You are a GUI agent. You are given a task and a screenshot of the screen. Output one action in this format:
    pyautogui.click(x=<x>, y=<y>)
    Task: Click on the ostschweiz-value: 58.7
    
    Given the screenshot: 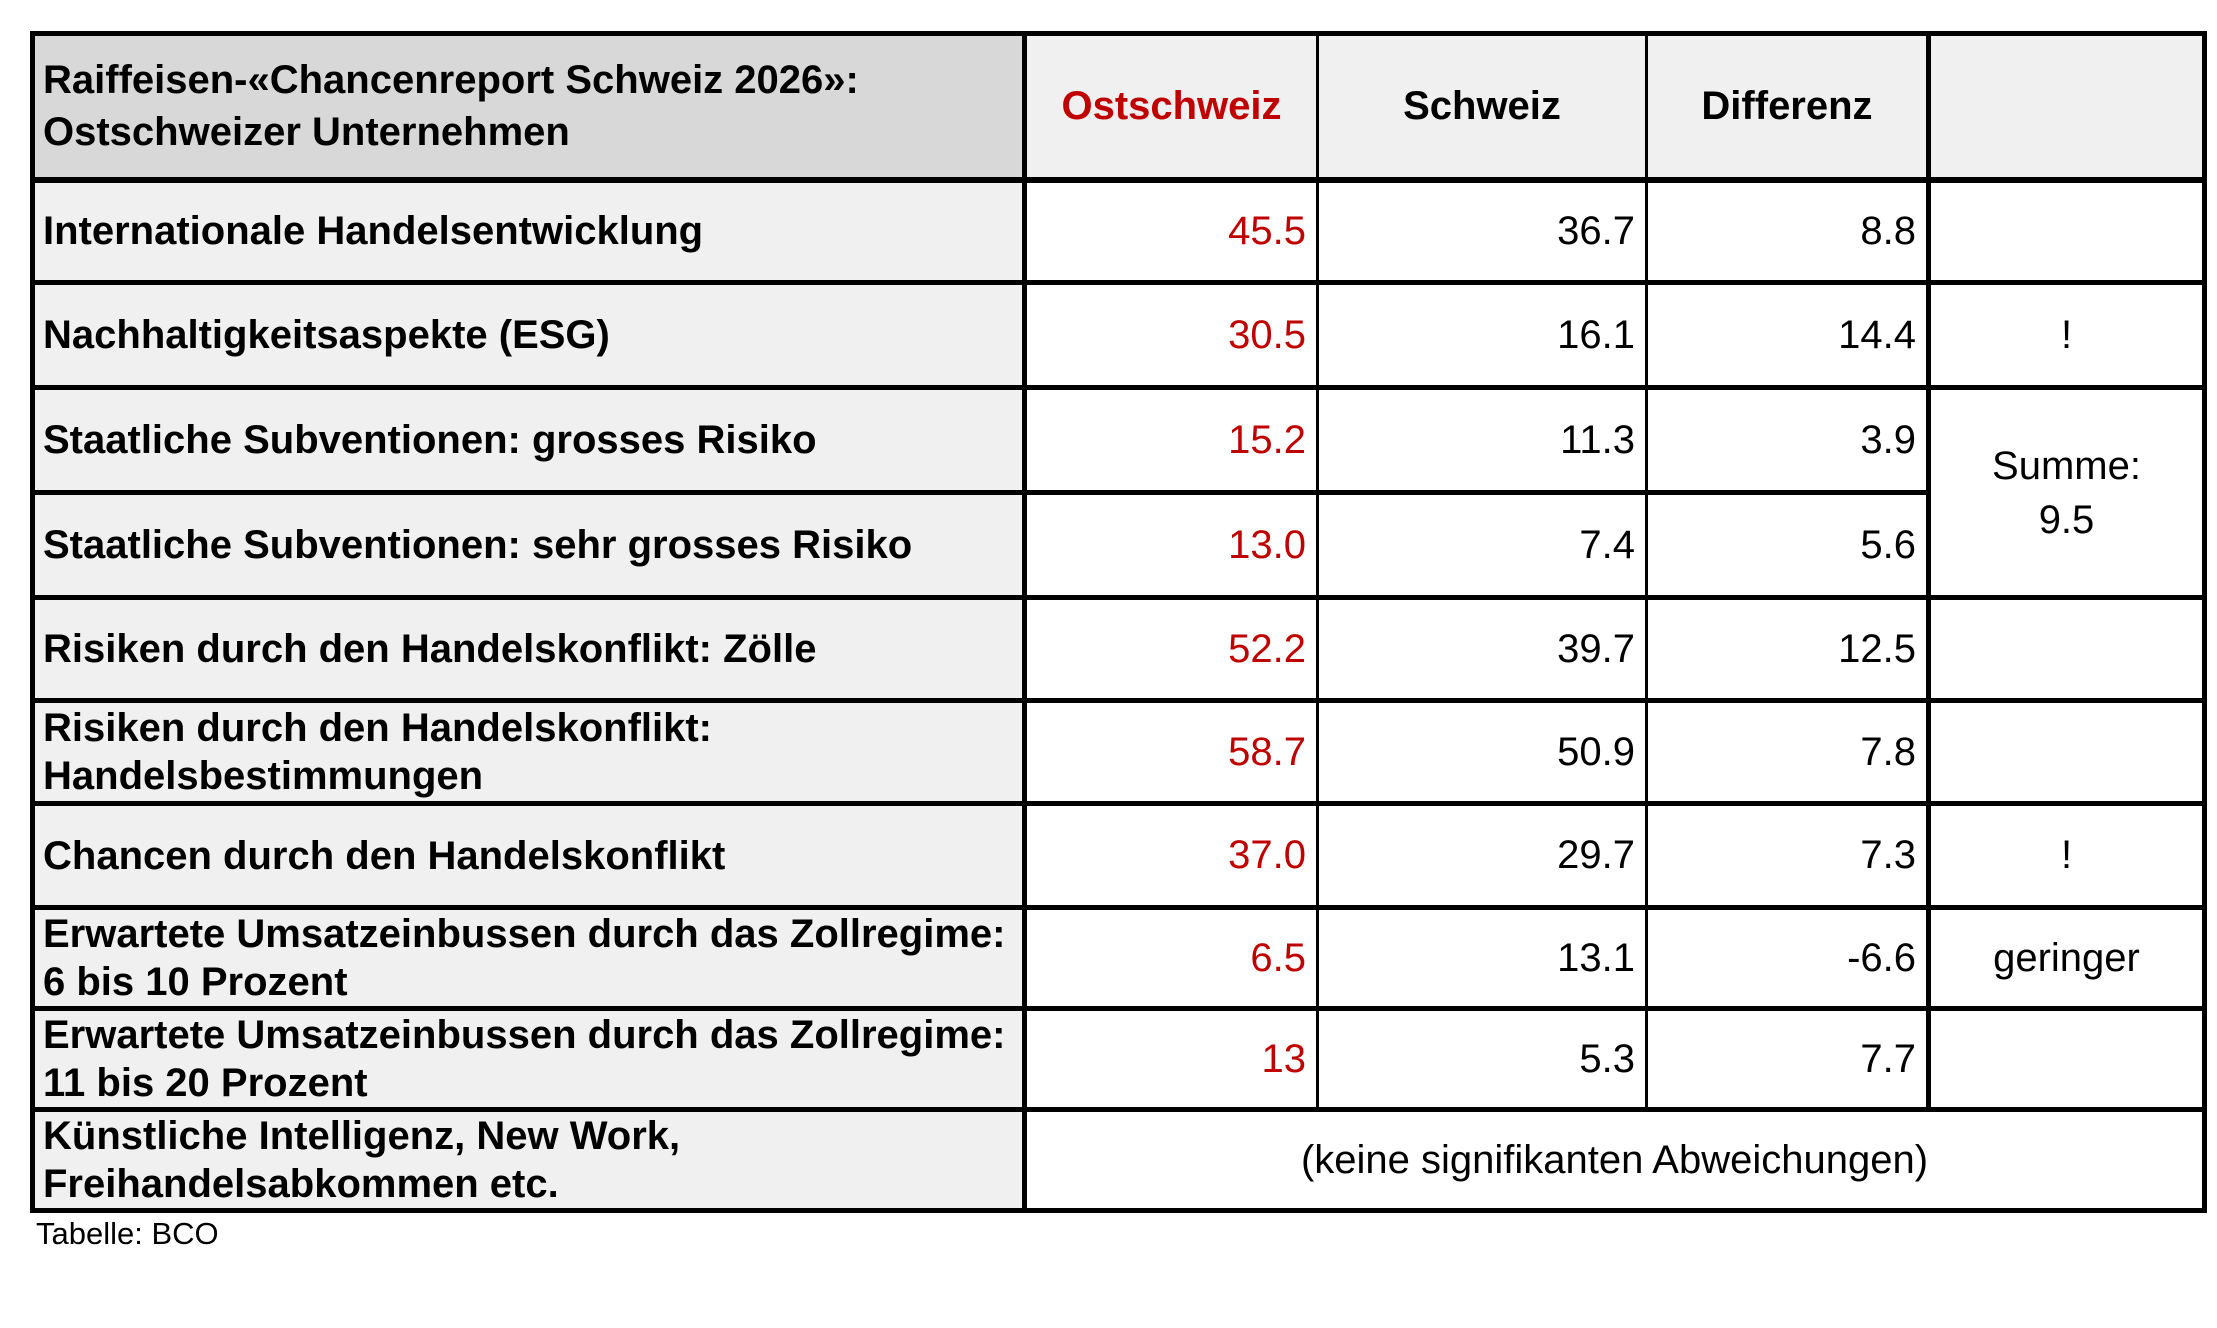 What is the action you would take?
    pyautogui.click(x=1170, y=752)
    